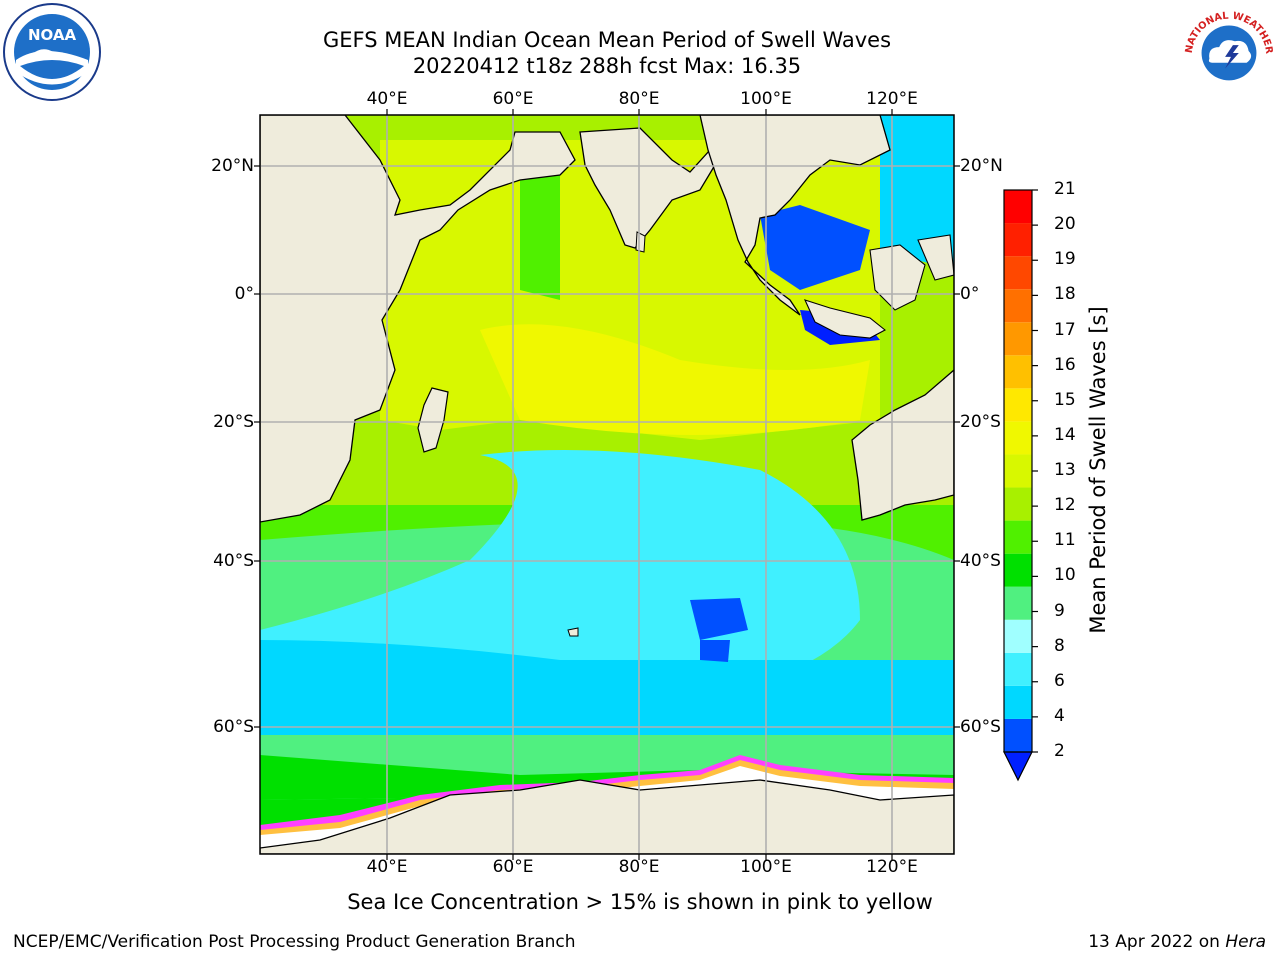  Describe the element at coordinates (981, 166) in the screenshot. I see `lat-label-right: 20°N` at that location.